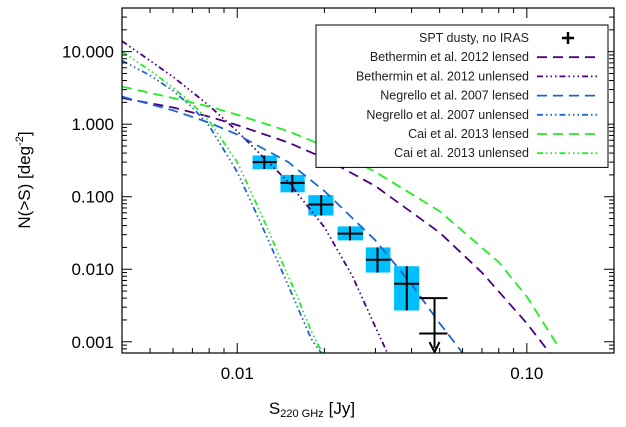 The width and height of the screenshot is (626, 427). I want to click on legend-label: Cai et al. 2013 lensed, so click(468, 134).